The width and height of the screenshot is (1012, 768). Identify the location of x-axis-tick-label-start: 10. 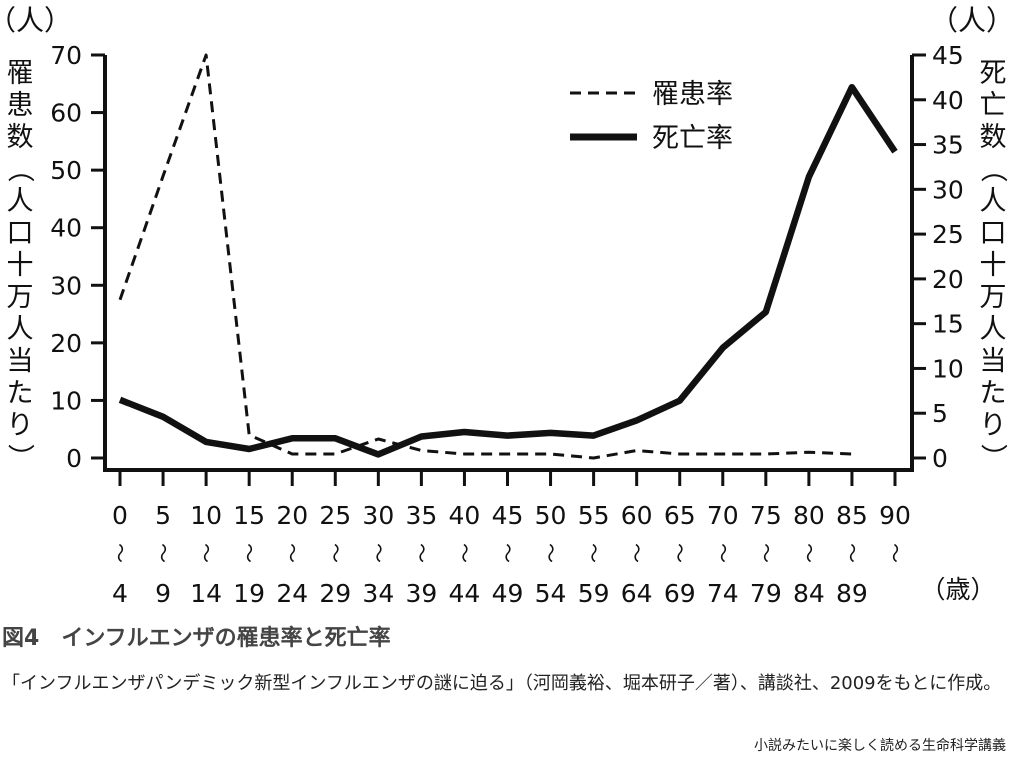
(206, 515).